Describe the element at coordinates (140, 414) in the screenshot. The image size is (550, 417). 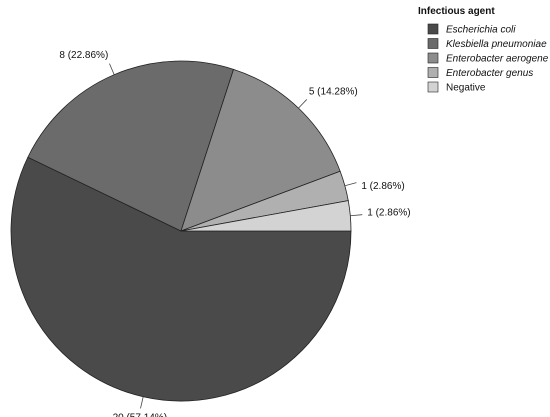
I see `data-label-0: 20 (57.14%)` at that location.